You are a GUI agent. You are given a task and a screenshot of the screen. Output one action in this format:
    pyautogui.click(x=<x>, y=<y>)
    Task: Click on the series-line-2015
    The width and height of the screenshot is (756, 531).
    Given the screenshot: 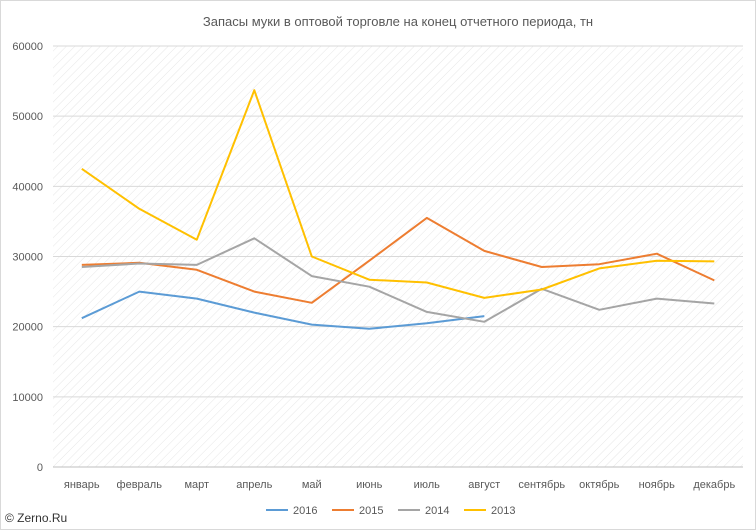 What is the action you would take?
    pyautogui.click(x=398, y=260)
    